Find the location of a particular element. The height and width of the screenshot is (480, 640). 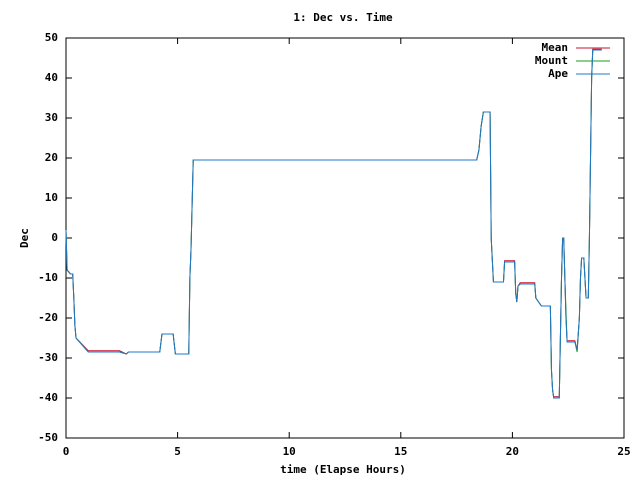

y-tick-label: 20 is located at coordinates (51, 157).